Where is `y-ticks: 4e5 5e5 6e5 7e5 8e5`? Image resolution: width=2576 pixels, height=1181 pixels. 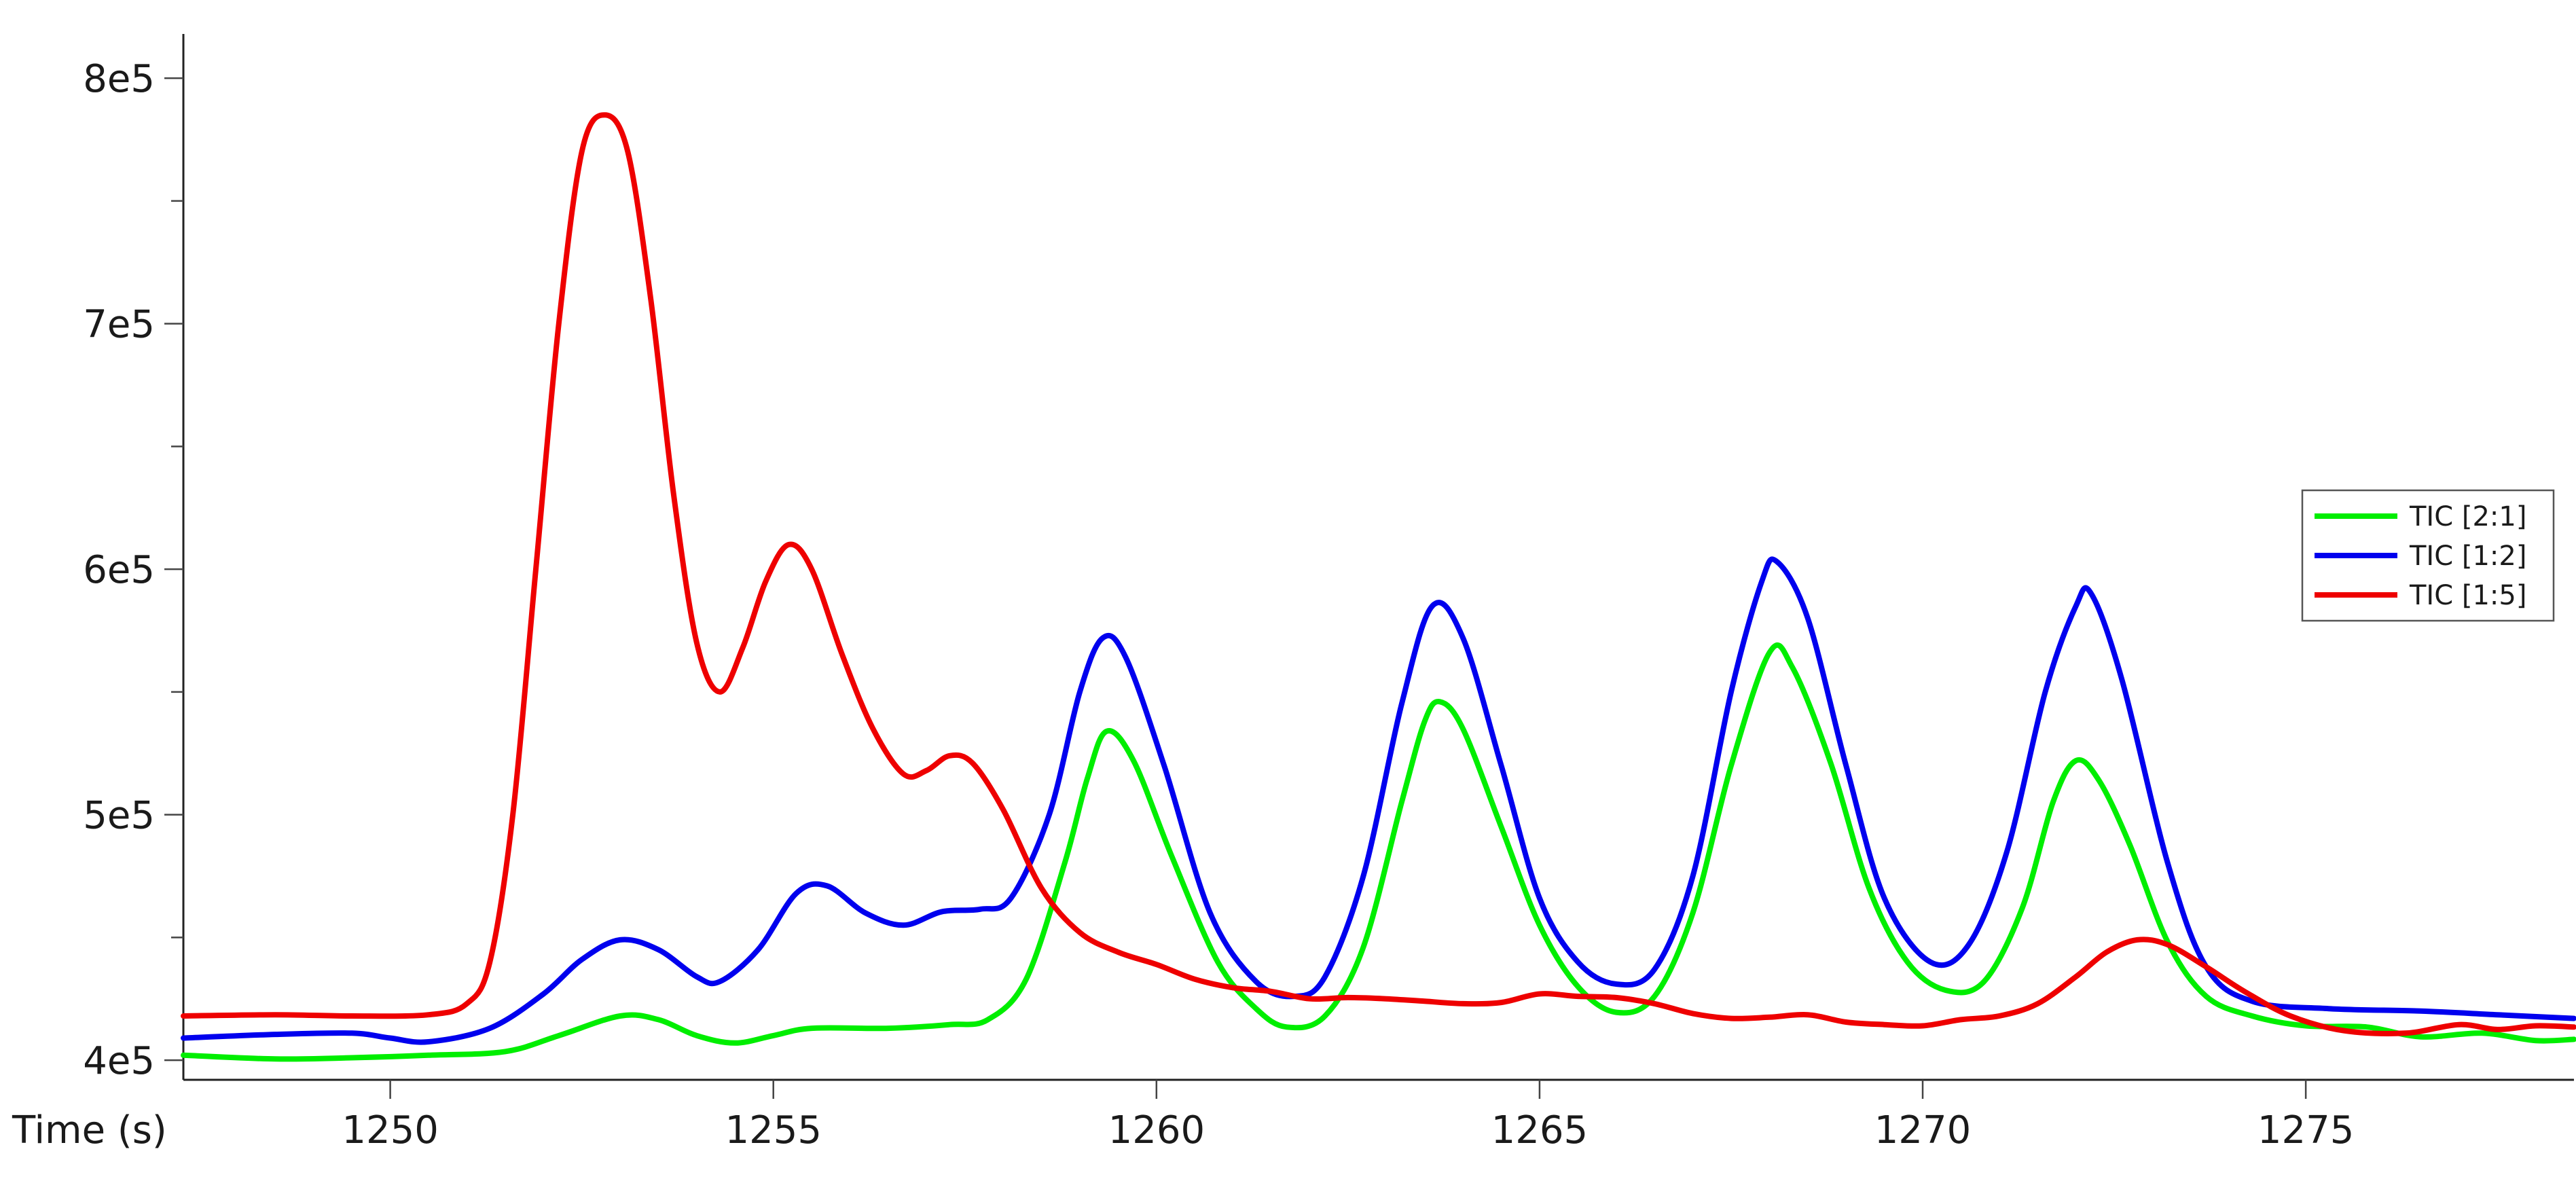
y-ticks: 4e5 5e5 6e5 7e5 8e5 is located at coordinates (133, 570).